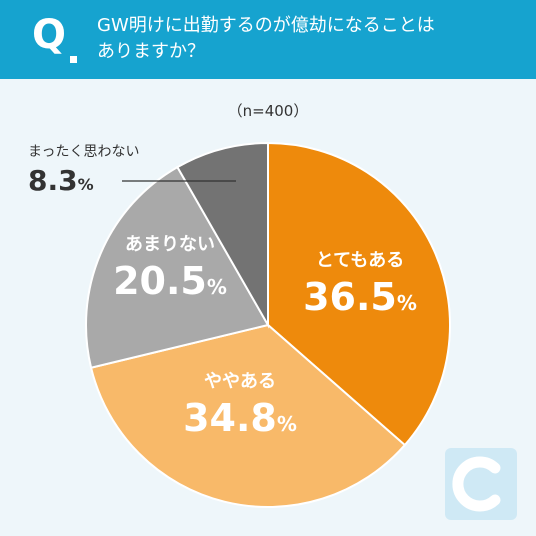 This screenshot has height=536, width=536. What do you see at coordinates (49, 35) in the screenshot?
I see `question-mark: Q` at bounding box center [49, 35].